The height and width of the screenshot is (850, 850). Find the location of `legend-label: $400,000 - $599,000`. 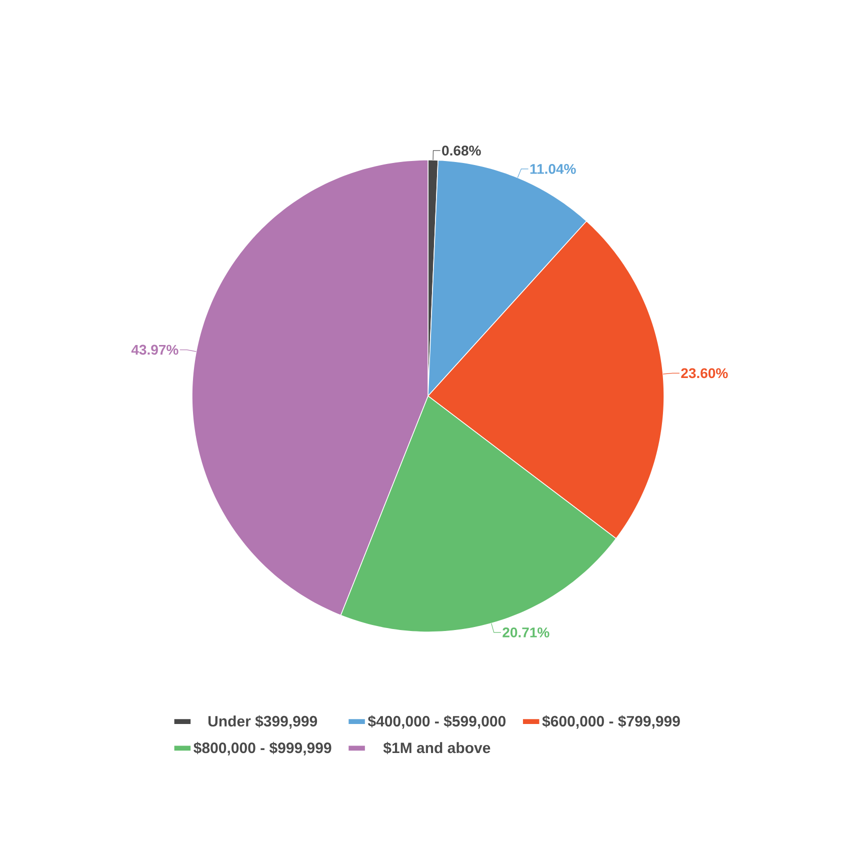

legend-label: $400,000 - $599,000 is located at coordinates (437, 722).